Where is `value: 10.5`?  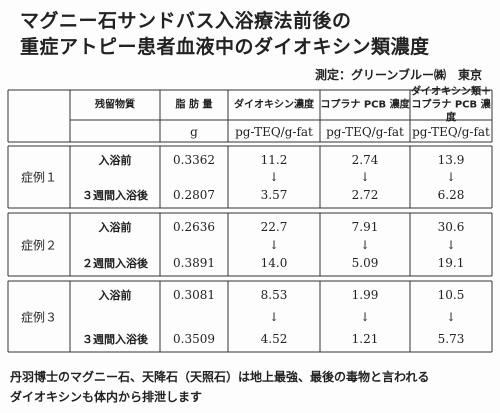
value: 10.5 is located at coordinates (451, 295).